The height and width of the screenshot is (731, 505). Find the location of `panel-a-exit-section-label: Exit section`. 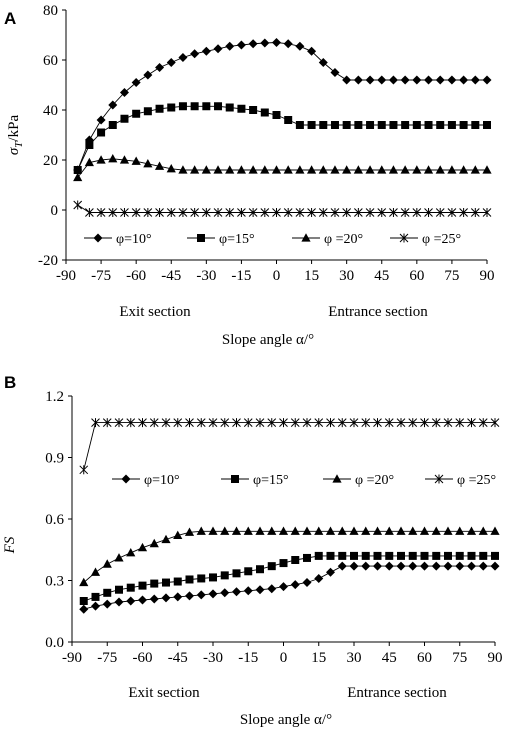

panel-a-exit-section-label: Exit section is located at coordinates (155, 312).